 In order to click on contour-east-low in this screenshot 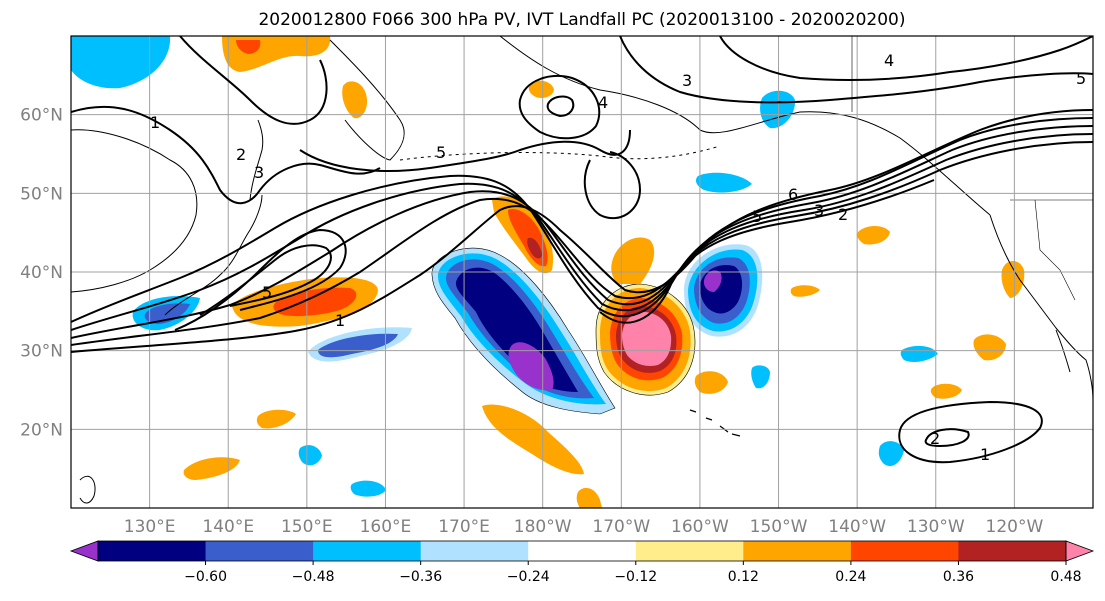, I will do `click(612, 185)`.